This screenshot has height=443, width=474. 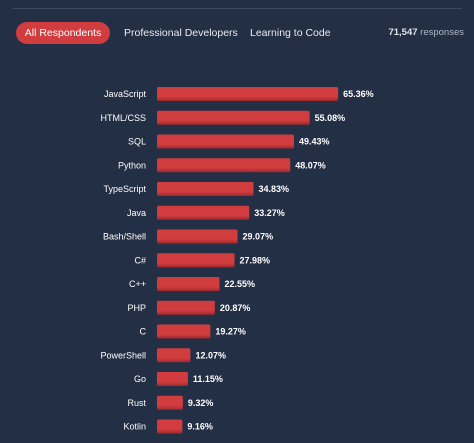 What do you see at coordinates (258, 237) in the screenshot?
I see `value-label: 29.07%` at bounding box center [258, 237].